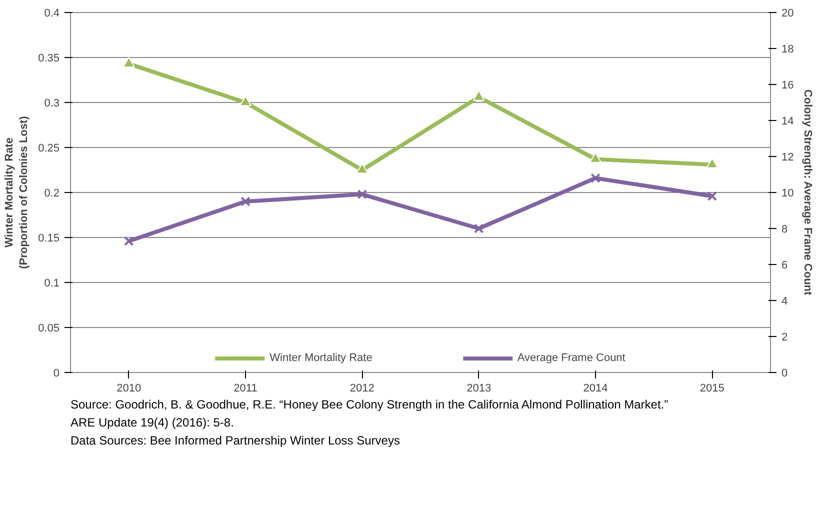 Image resolution: width=838 pixels, height=521 pixels. What do you see at coordinates (52, 284) in the screenshot?
I see `y-tick-label: 0.1` at bounding box center [52, 284].